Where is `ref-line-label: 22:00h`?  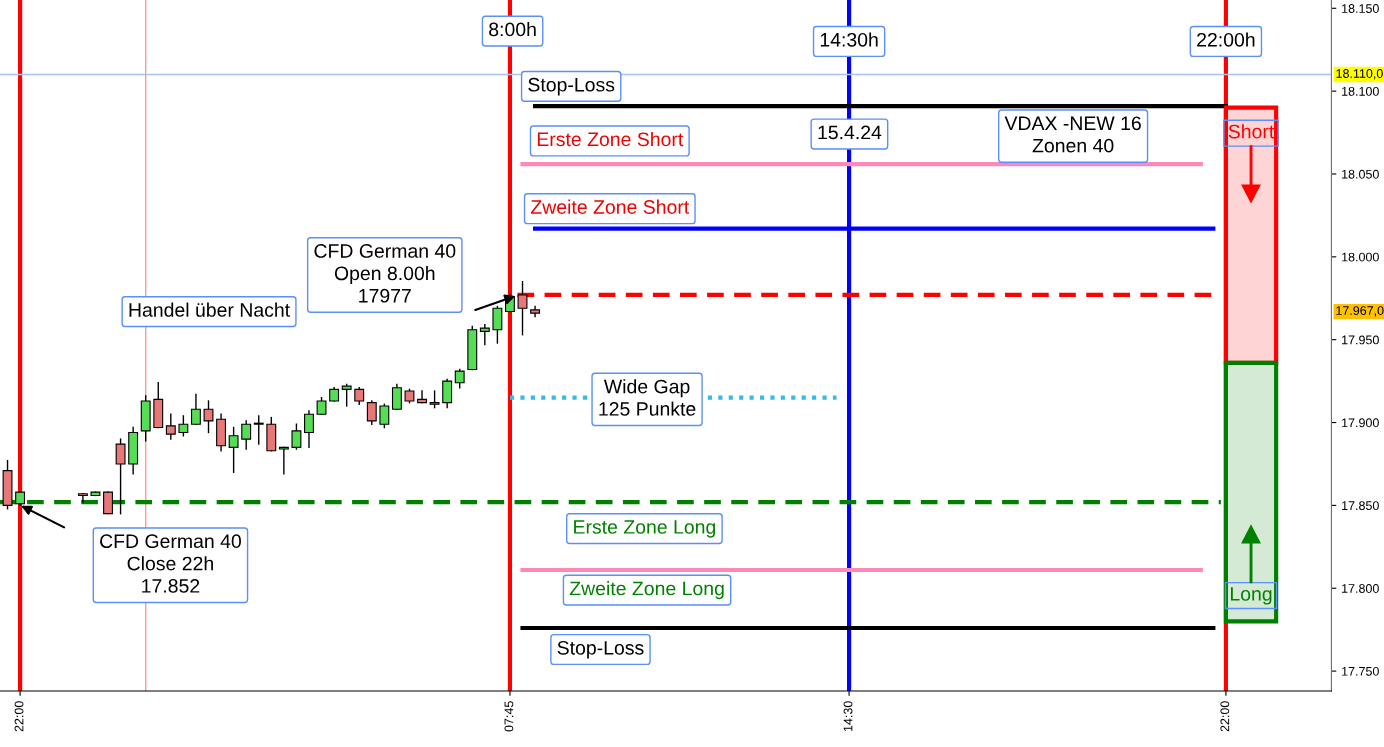 ref-line-label: 22:00h is located at coordinates (1226, 39).